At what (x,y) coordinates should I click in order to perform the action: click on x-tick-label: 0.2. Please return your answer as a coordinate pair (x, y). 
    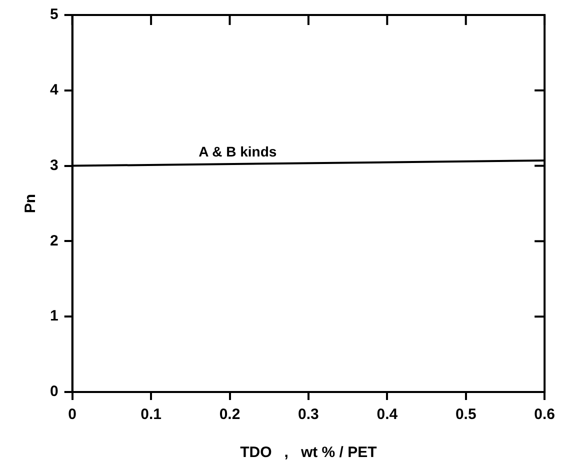
    Looking at the image, I should click on (229, 415).